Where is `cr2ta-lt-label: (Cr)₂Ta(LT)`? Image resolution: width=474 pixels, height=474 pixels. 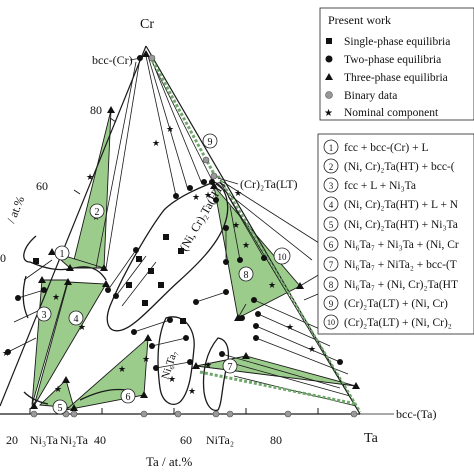
cr2ta-lt-label: (Cr)₂Ta(LT) is located at coordinates (269, 184).